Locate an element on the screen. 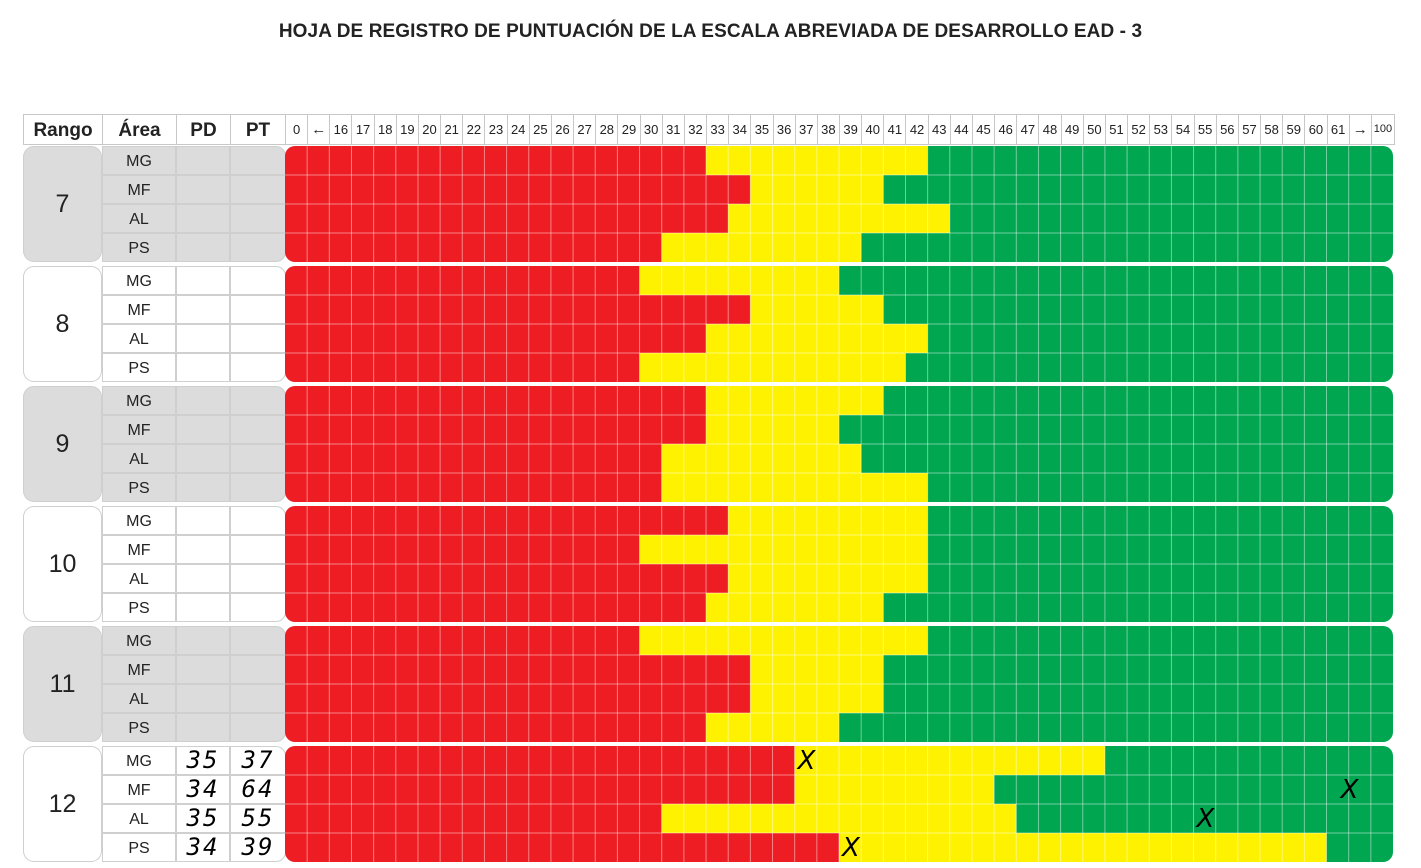  header-pd: PD is located at coordinates (203, 129).